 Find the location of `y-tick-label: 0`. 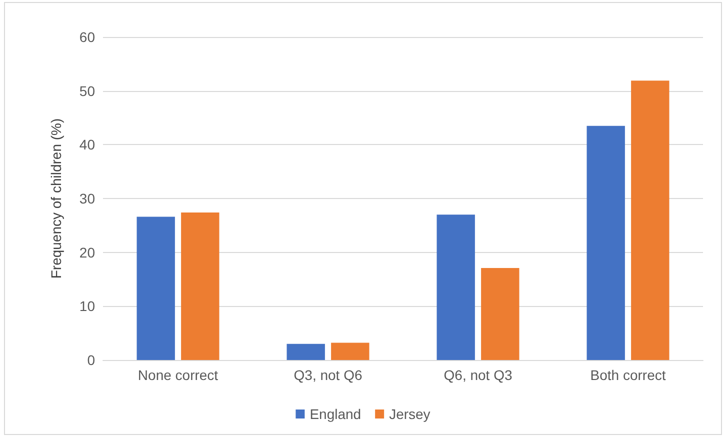

y-tick-label: 0 is located at coordinates (91, 360).